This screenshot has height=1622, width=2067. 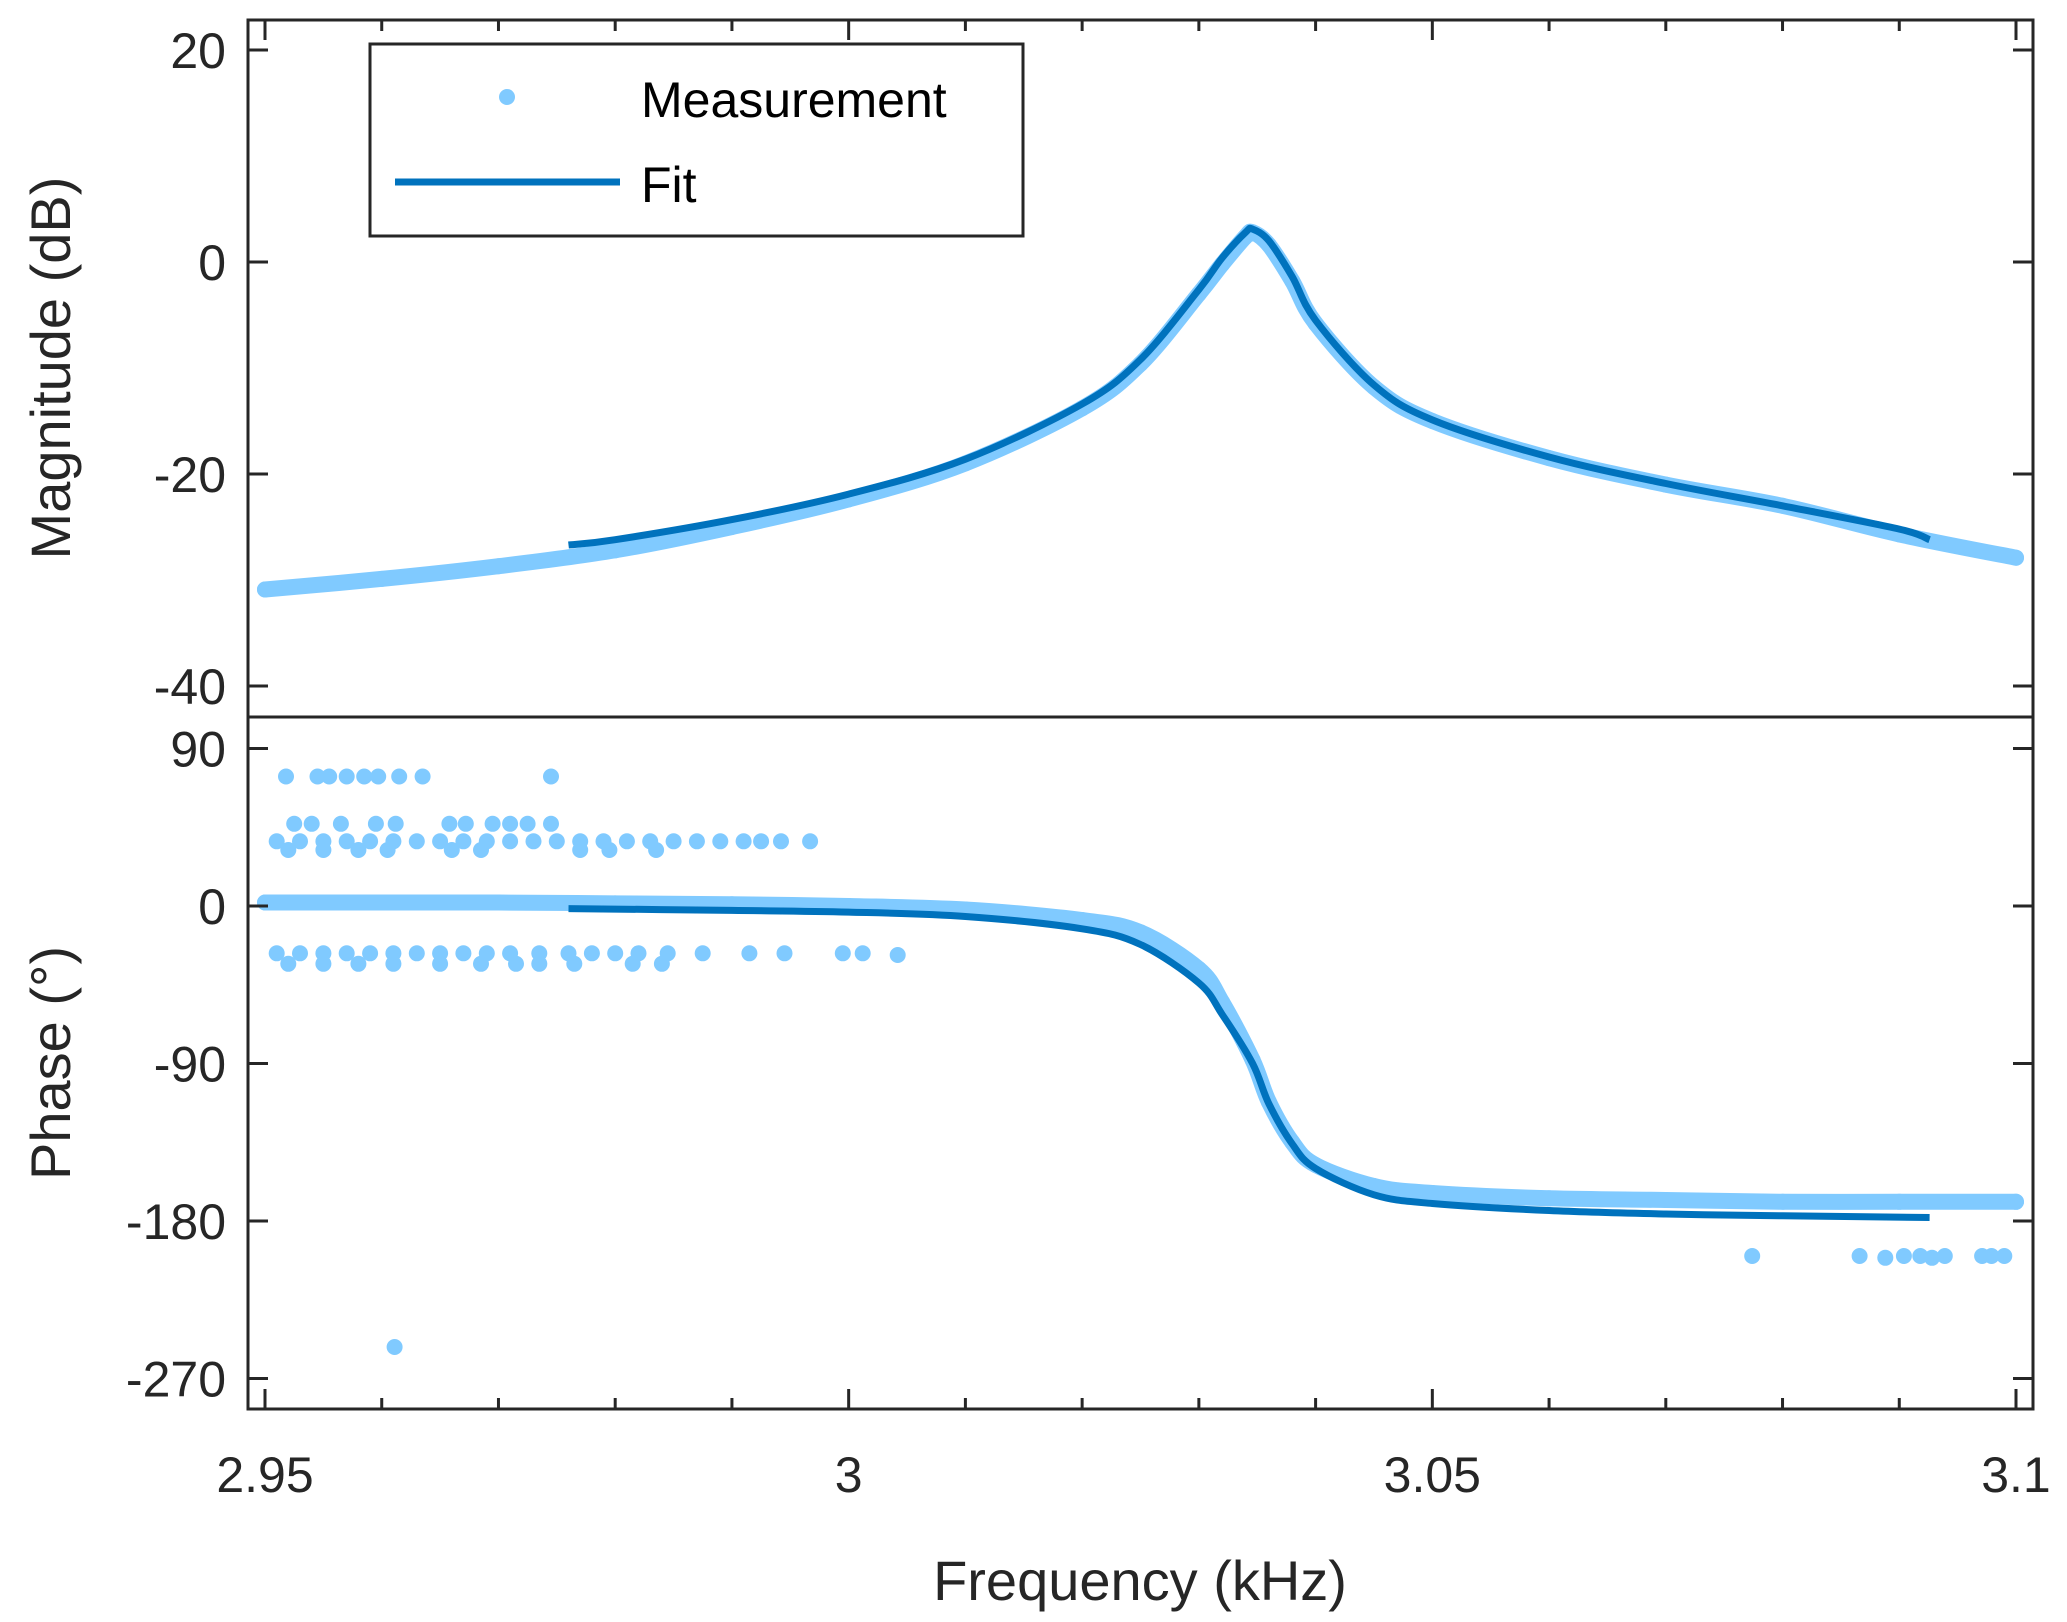 I want to click on x-tick-label: 3.05, so click(x=1432, y=1475).